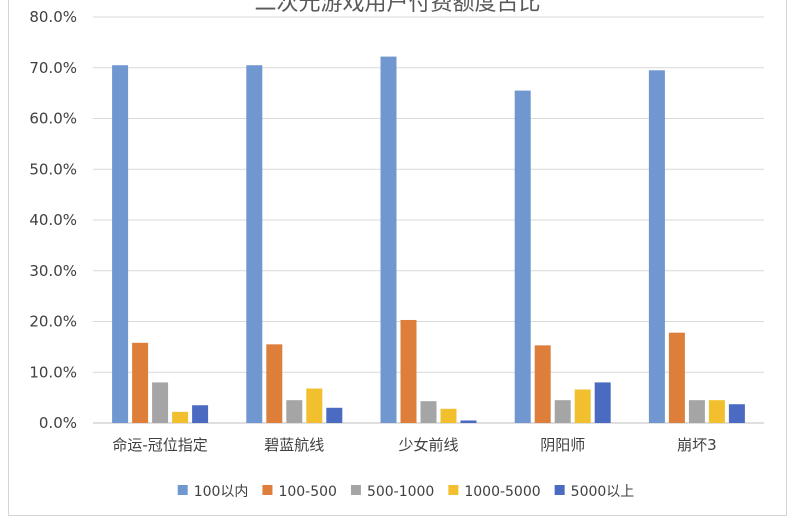 Image resolution: width=800 pixels, height=525 pixels. I want to click on x-tick-label: 命运-冠位指定, so click(159, 445).